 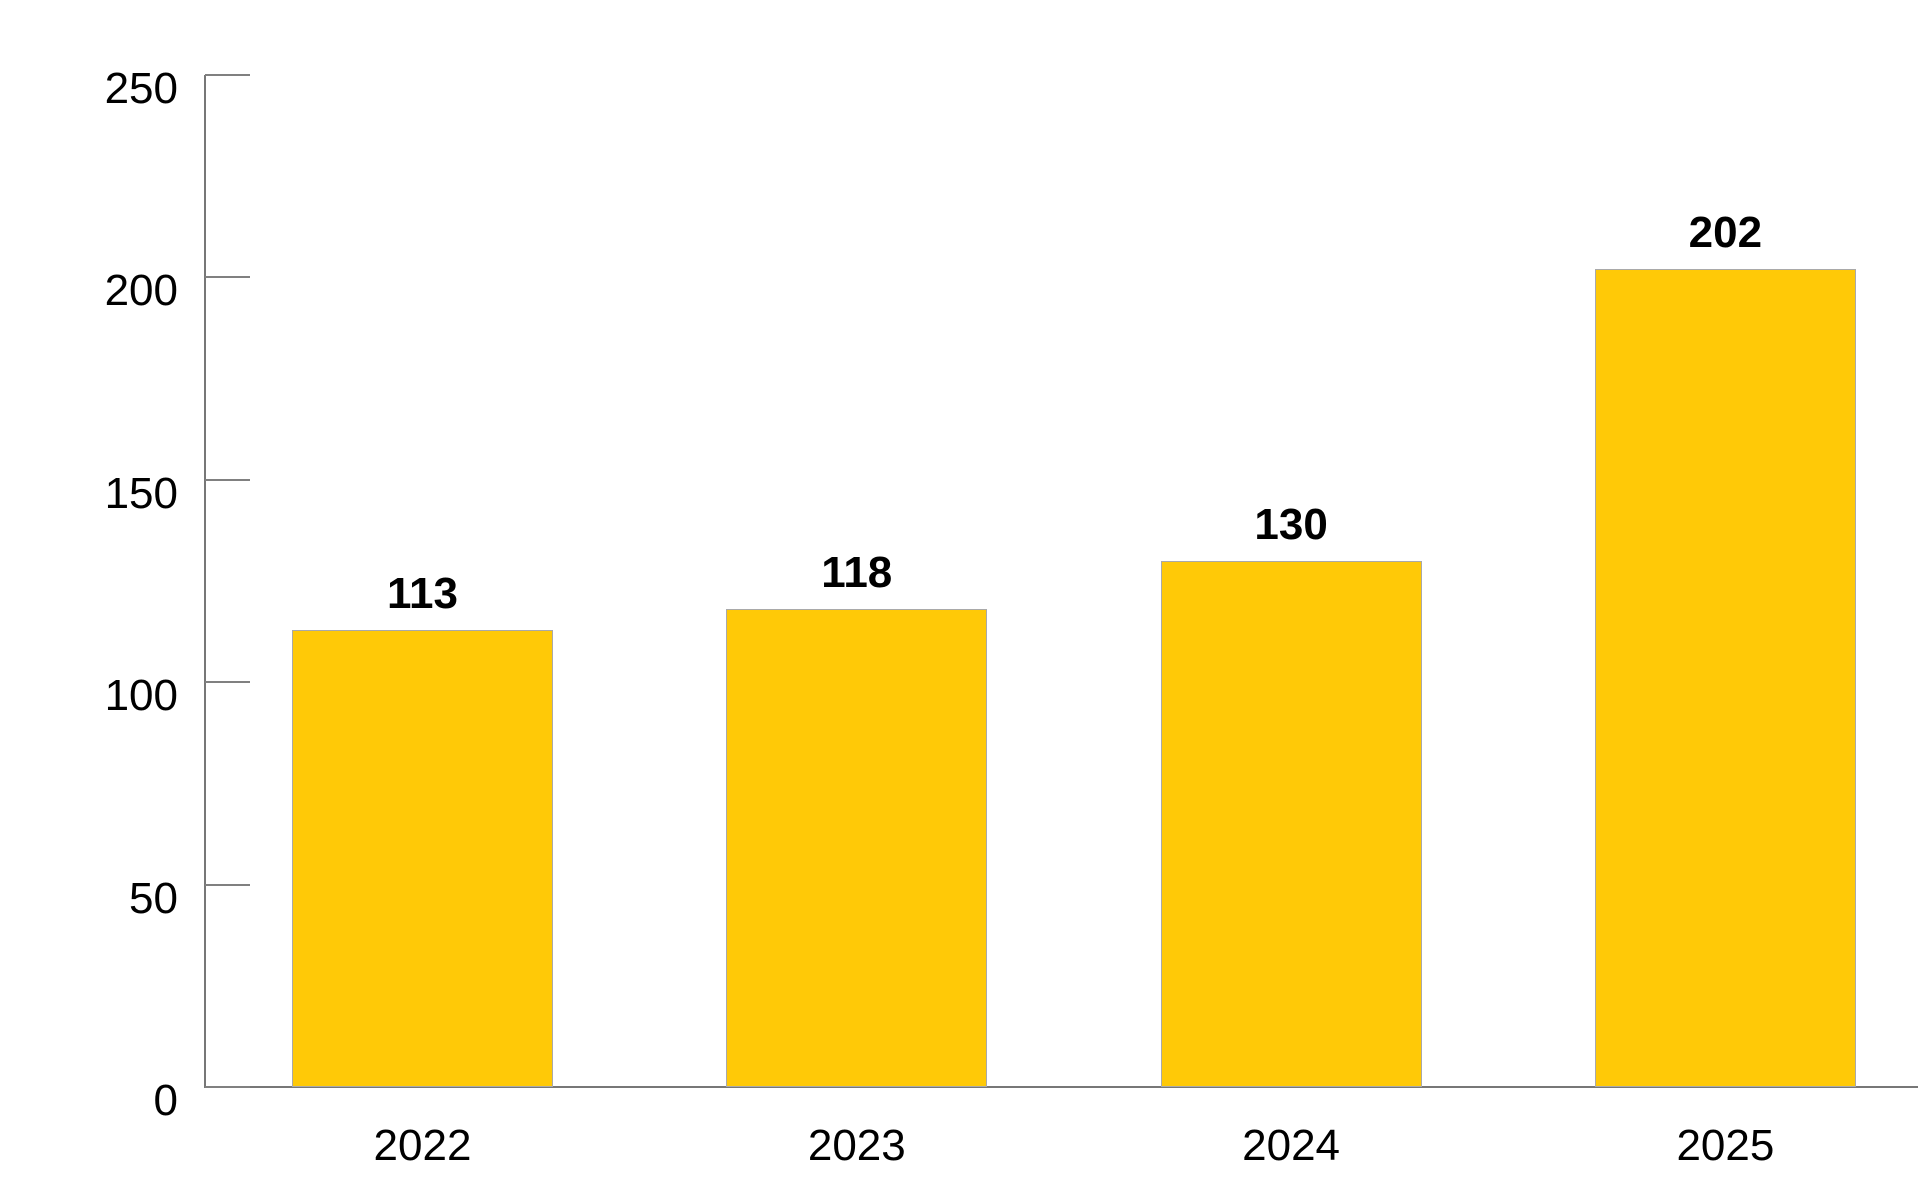 I want to click on x-axis-line, so click(x=1061, y=1087).